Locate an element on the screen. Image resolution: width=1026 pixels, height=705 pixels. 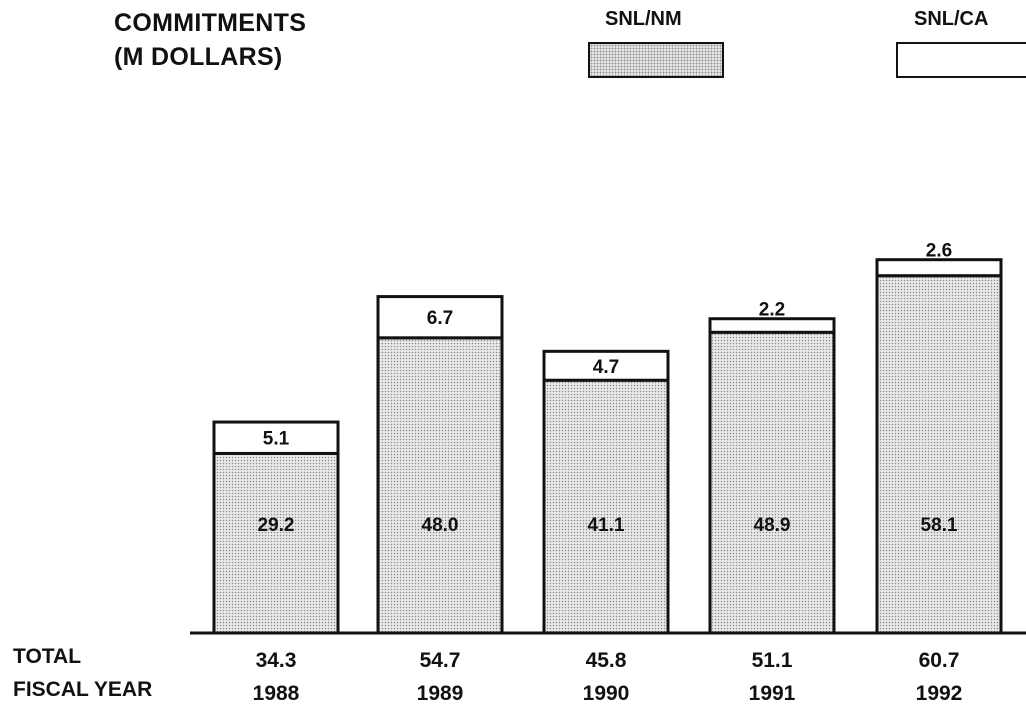
bar-snl-ca-1992 is located at coordinates (939, 268).